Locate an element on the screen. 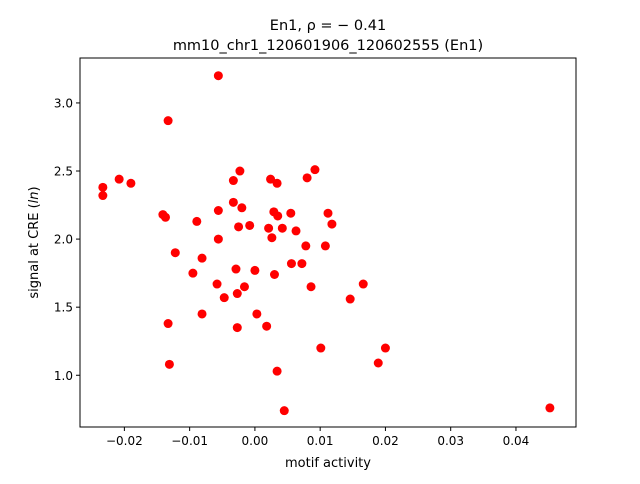 The height and width of the screenshot is (484, 640). x-tick-label: 0.03 is located at coordinates (450, 441).